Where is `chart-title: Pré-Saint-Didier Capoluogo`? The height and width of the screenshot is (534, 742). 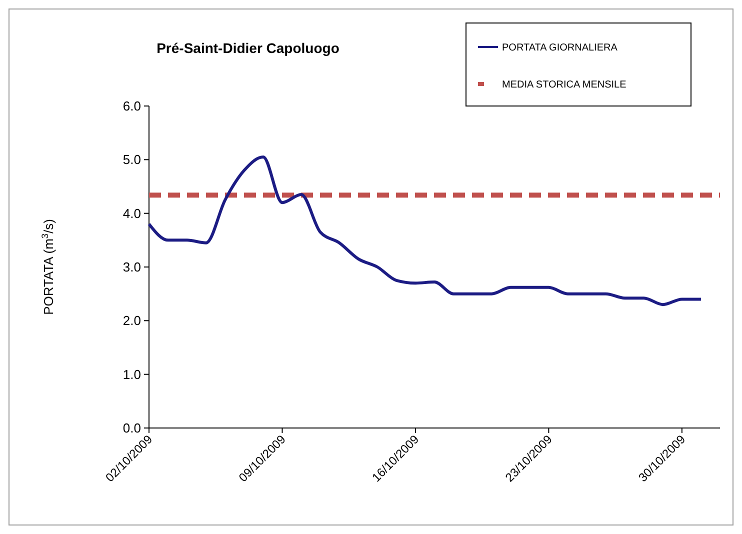
chart-title: Pré-Saint-Didier Capoluogo is located at coordinates (248, 48).